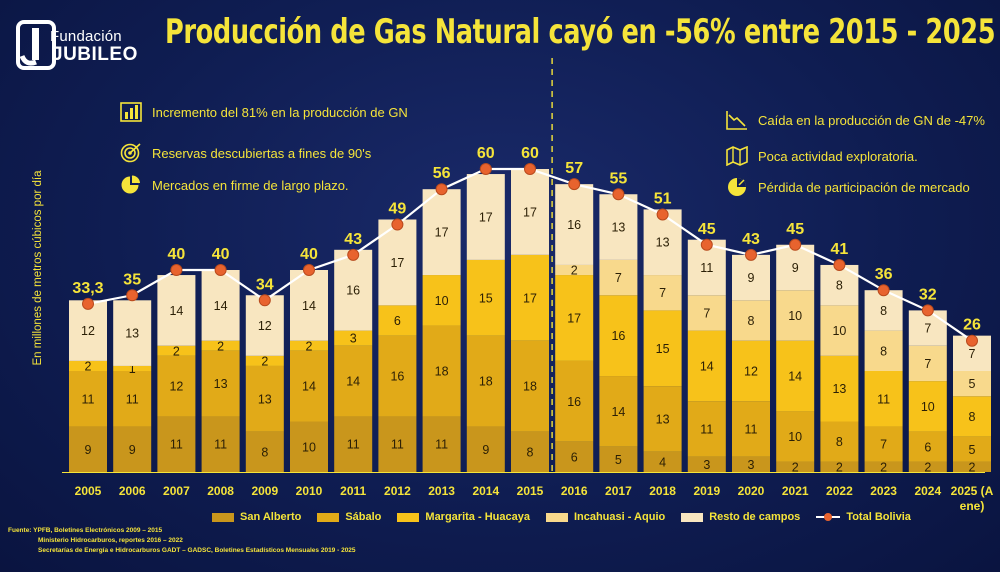 The width and height of the screenshot is (1000, 572). Describe the element at coordinates (36, 45) in the screenshot. I see `logo-mark-icon` at that location.